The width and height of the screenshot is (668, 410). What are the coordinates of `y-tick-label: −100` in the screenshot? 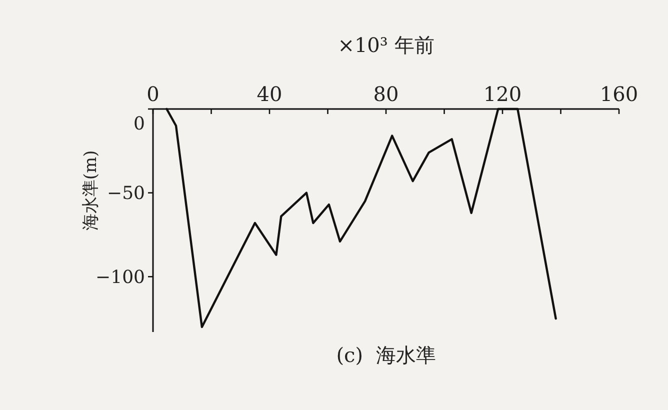 It's located at (120, 277).